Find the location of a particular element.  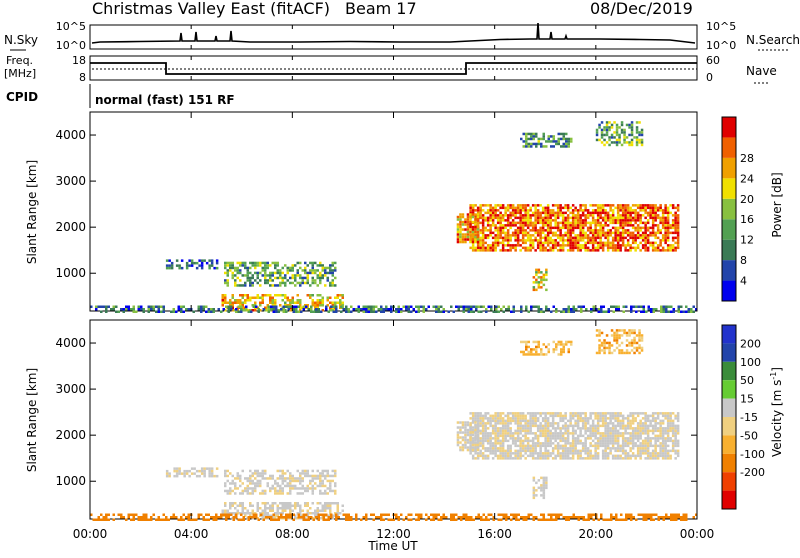

colorbar-tick-label: 12 is located at coordinates (747, 240).